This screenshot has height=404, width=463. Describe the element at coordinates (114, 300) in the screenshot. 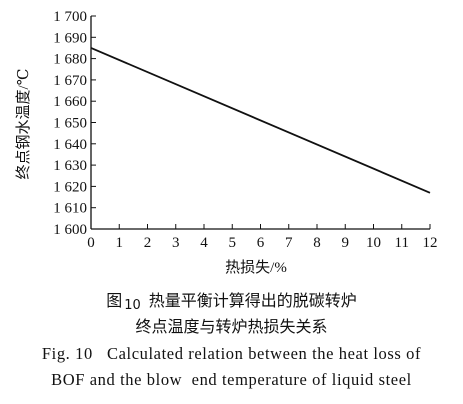

I see `caption-cn-prefix: 图` at that location.